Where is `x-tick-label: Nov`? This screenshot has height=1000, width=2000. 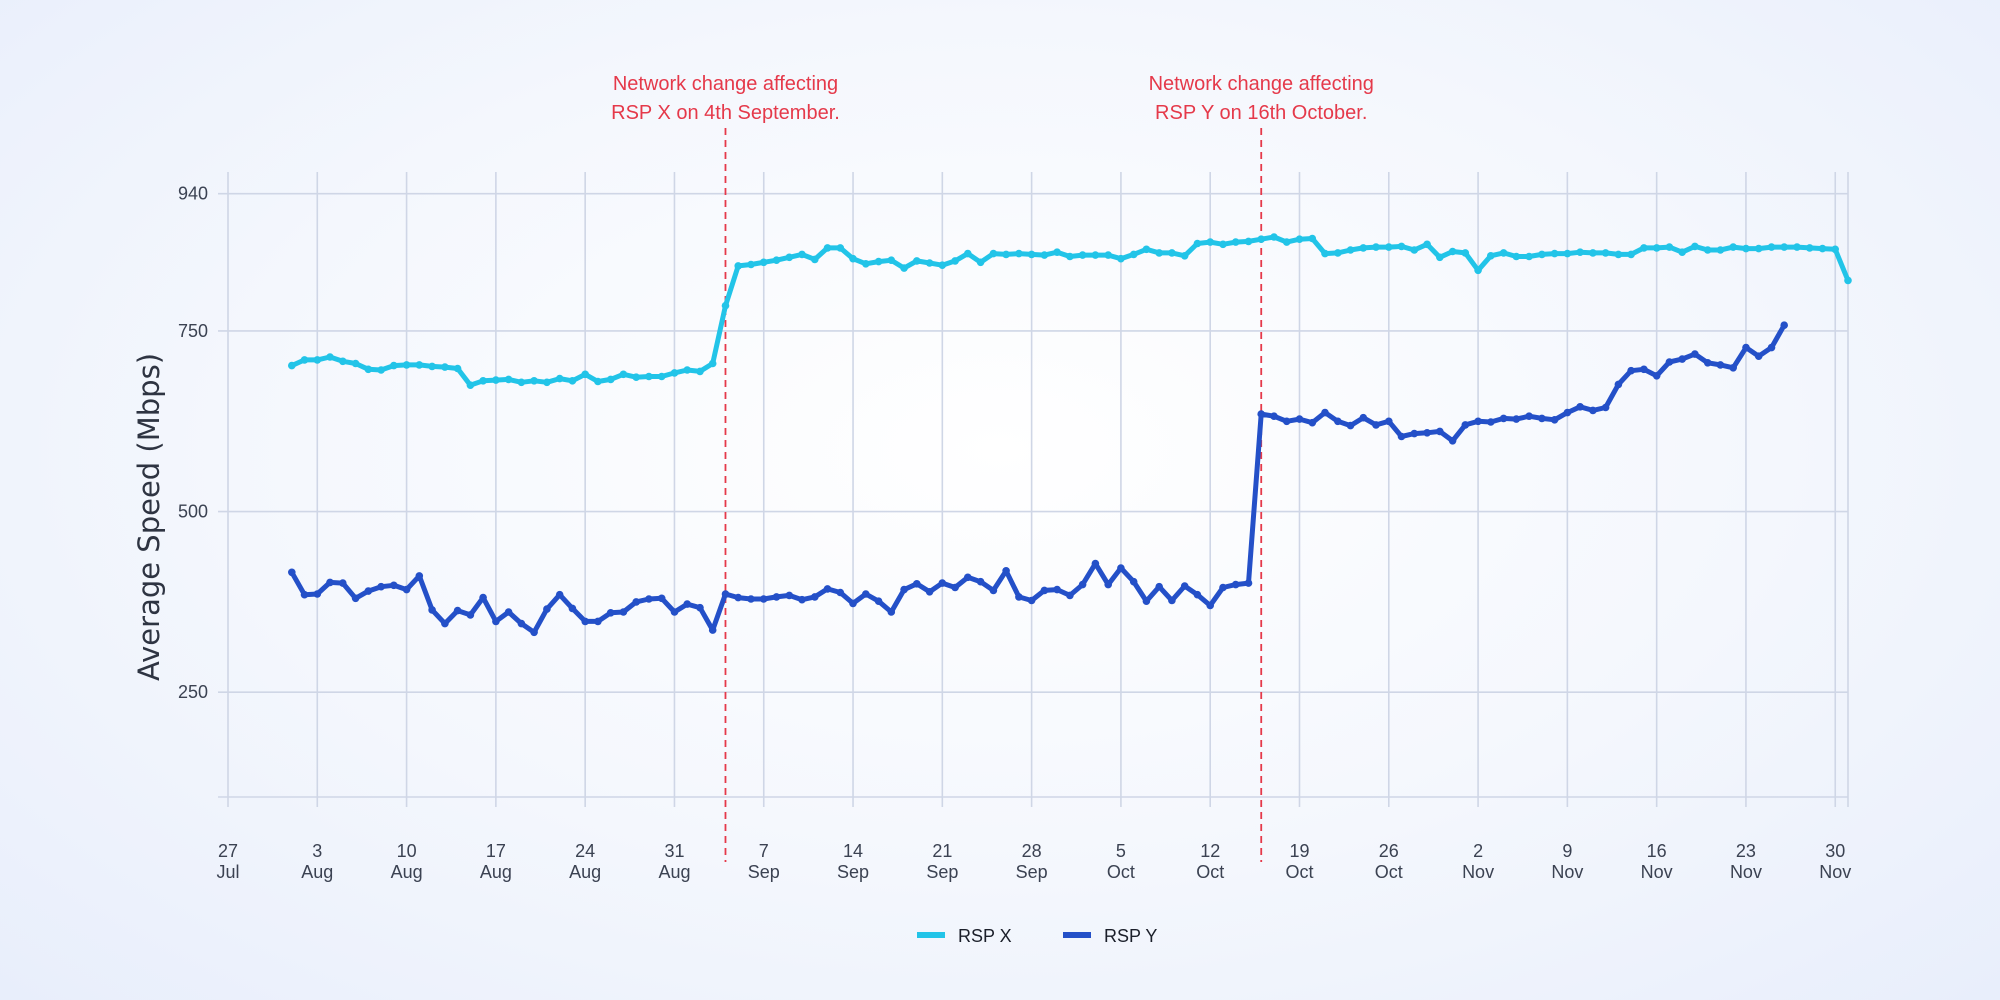 x-tick-label: Nov is located at coordinates (1835, 872).